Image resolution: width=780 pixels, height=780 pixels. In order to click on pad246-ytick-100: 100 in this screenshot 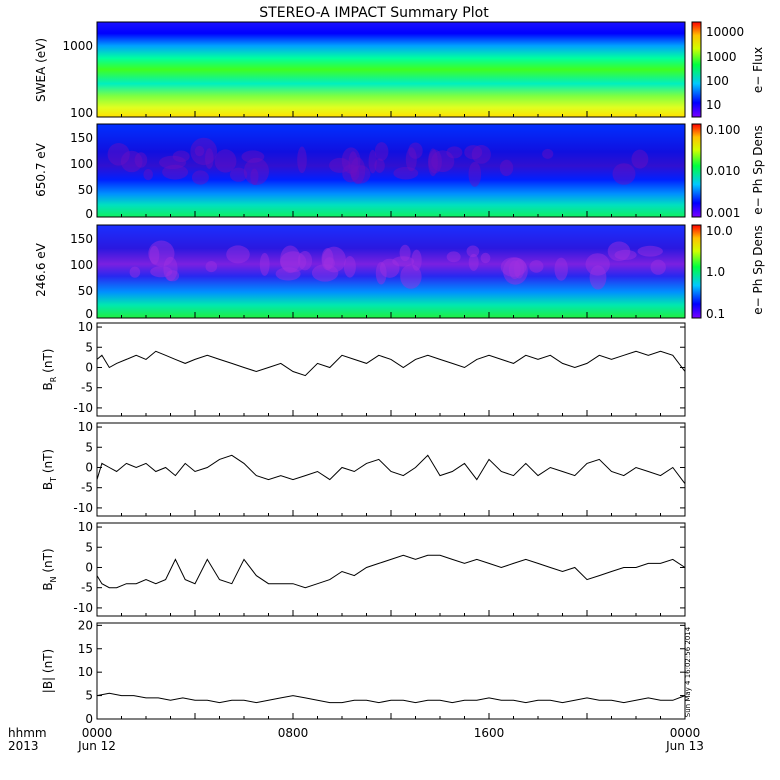, I will do `click(81, 265)`.